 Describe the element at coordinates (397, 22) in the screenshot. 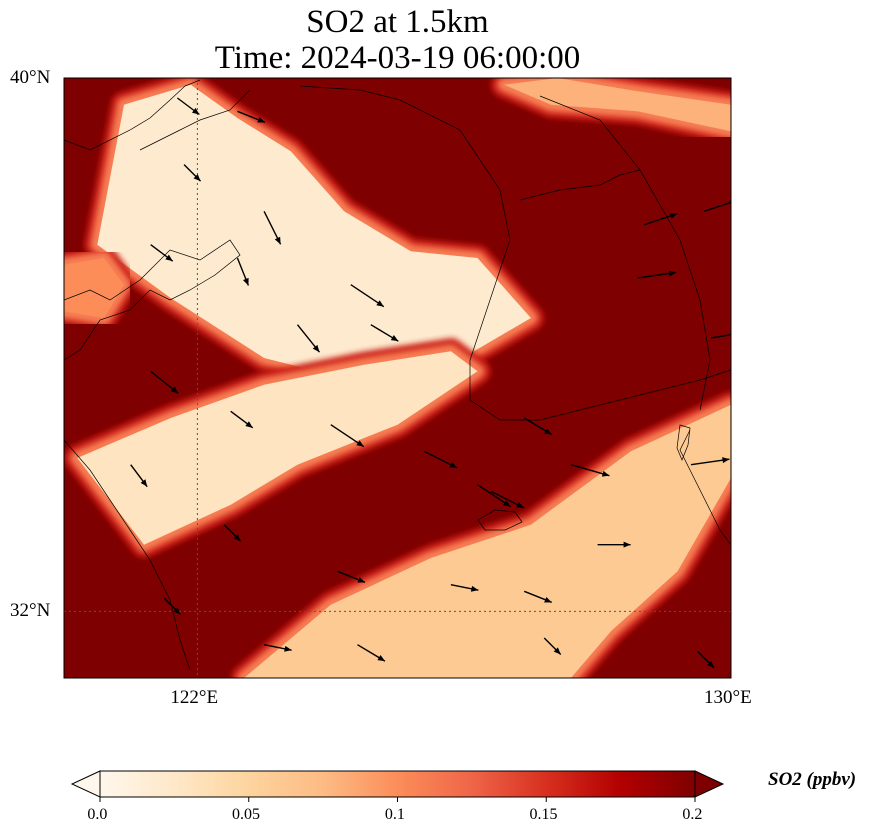

I see `map-title: SO2 at 1.5km` at that location.